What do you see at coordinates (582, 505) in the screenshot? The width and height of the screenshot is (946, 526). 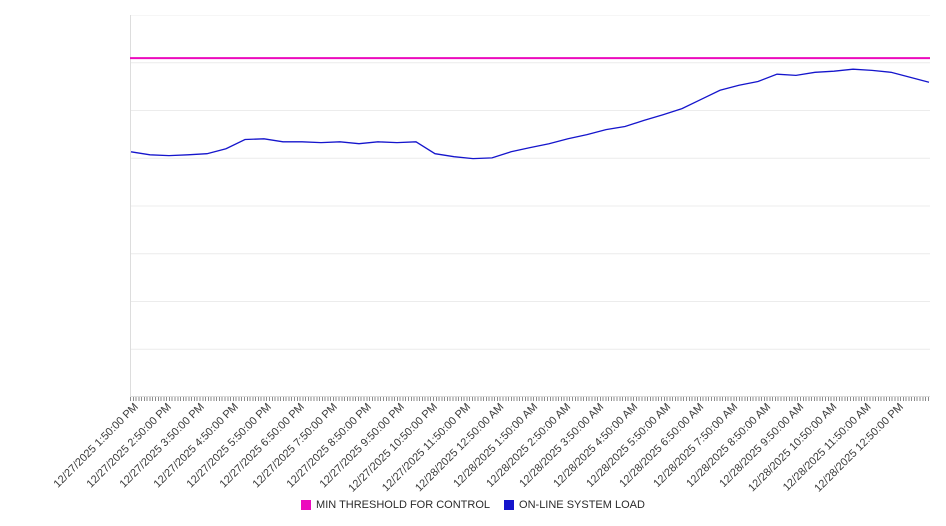 I see `legend-label-system-load: ON-LINE SYSTEM LOAD` at bounding box center [582, 505].